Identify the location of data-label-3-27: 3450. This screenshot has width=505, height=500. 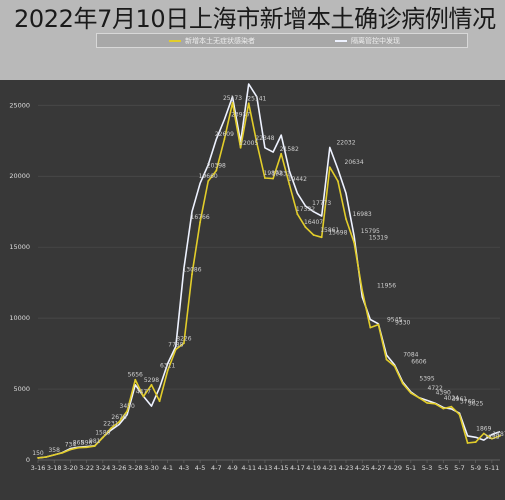
(127, 406).